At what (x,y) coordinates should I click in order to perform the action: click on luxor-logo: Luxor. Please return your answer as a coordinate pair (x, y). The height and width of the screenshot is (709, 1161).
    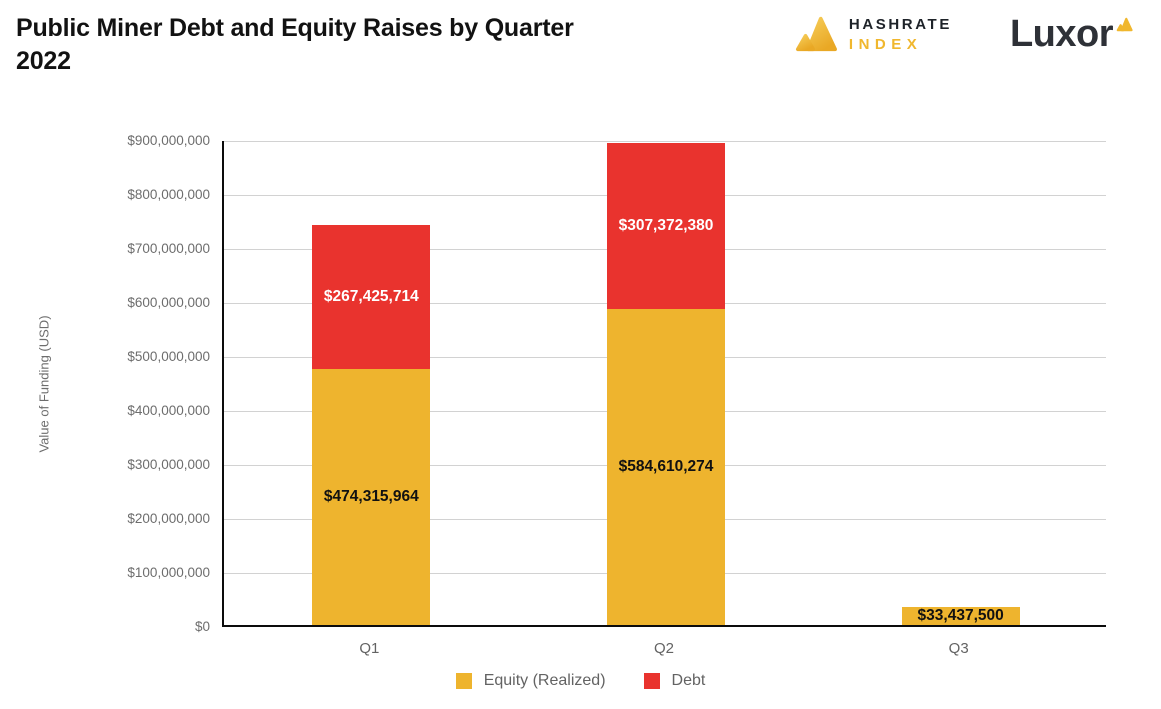
    Looking at the image, I should click on (1071, 34).